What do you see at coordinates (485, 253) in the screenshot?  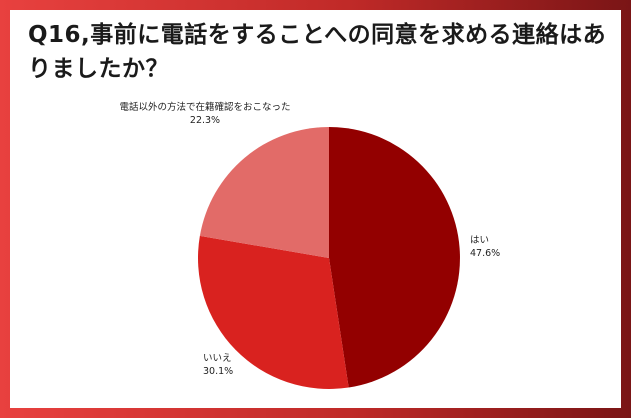 I see `slice-value-yes: 47.6%` at bounding box center [485, 253].